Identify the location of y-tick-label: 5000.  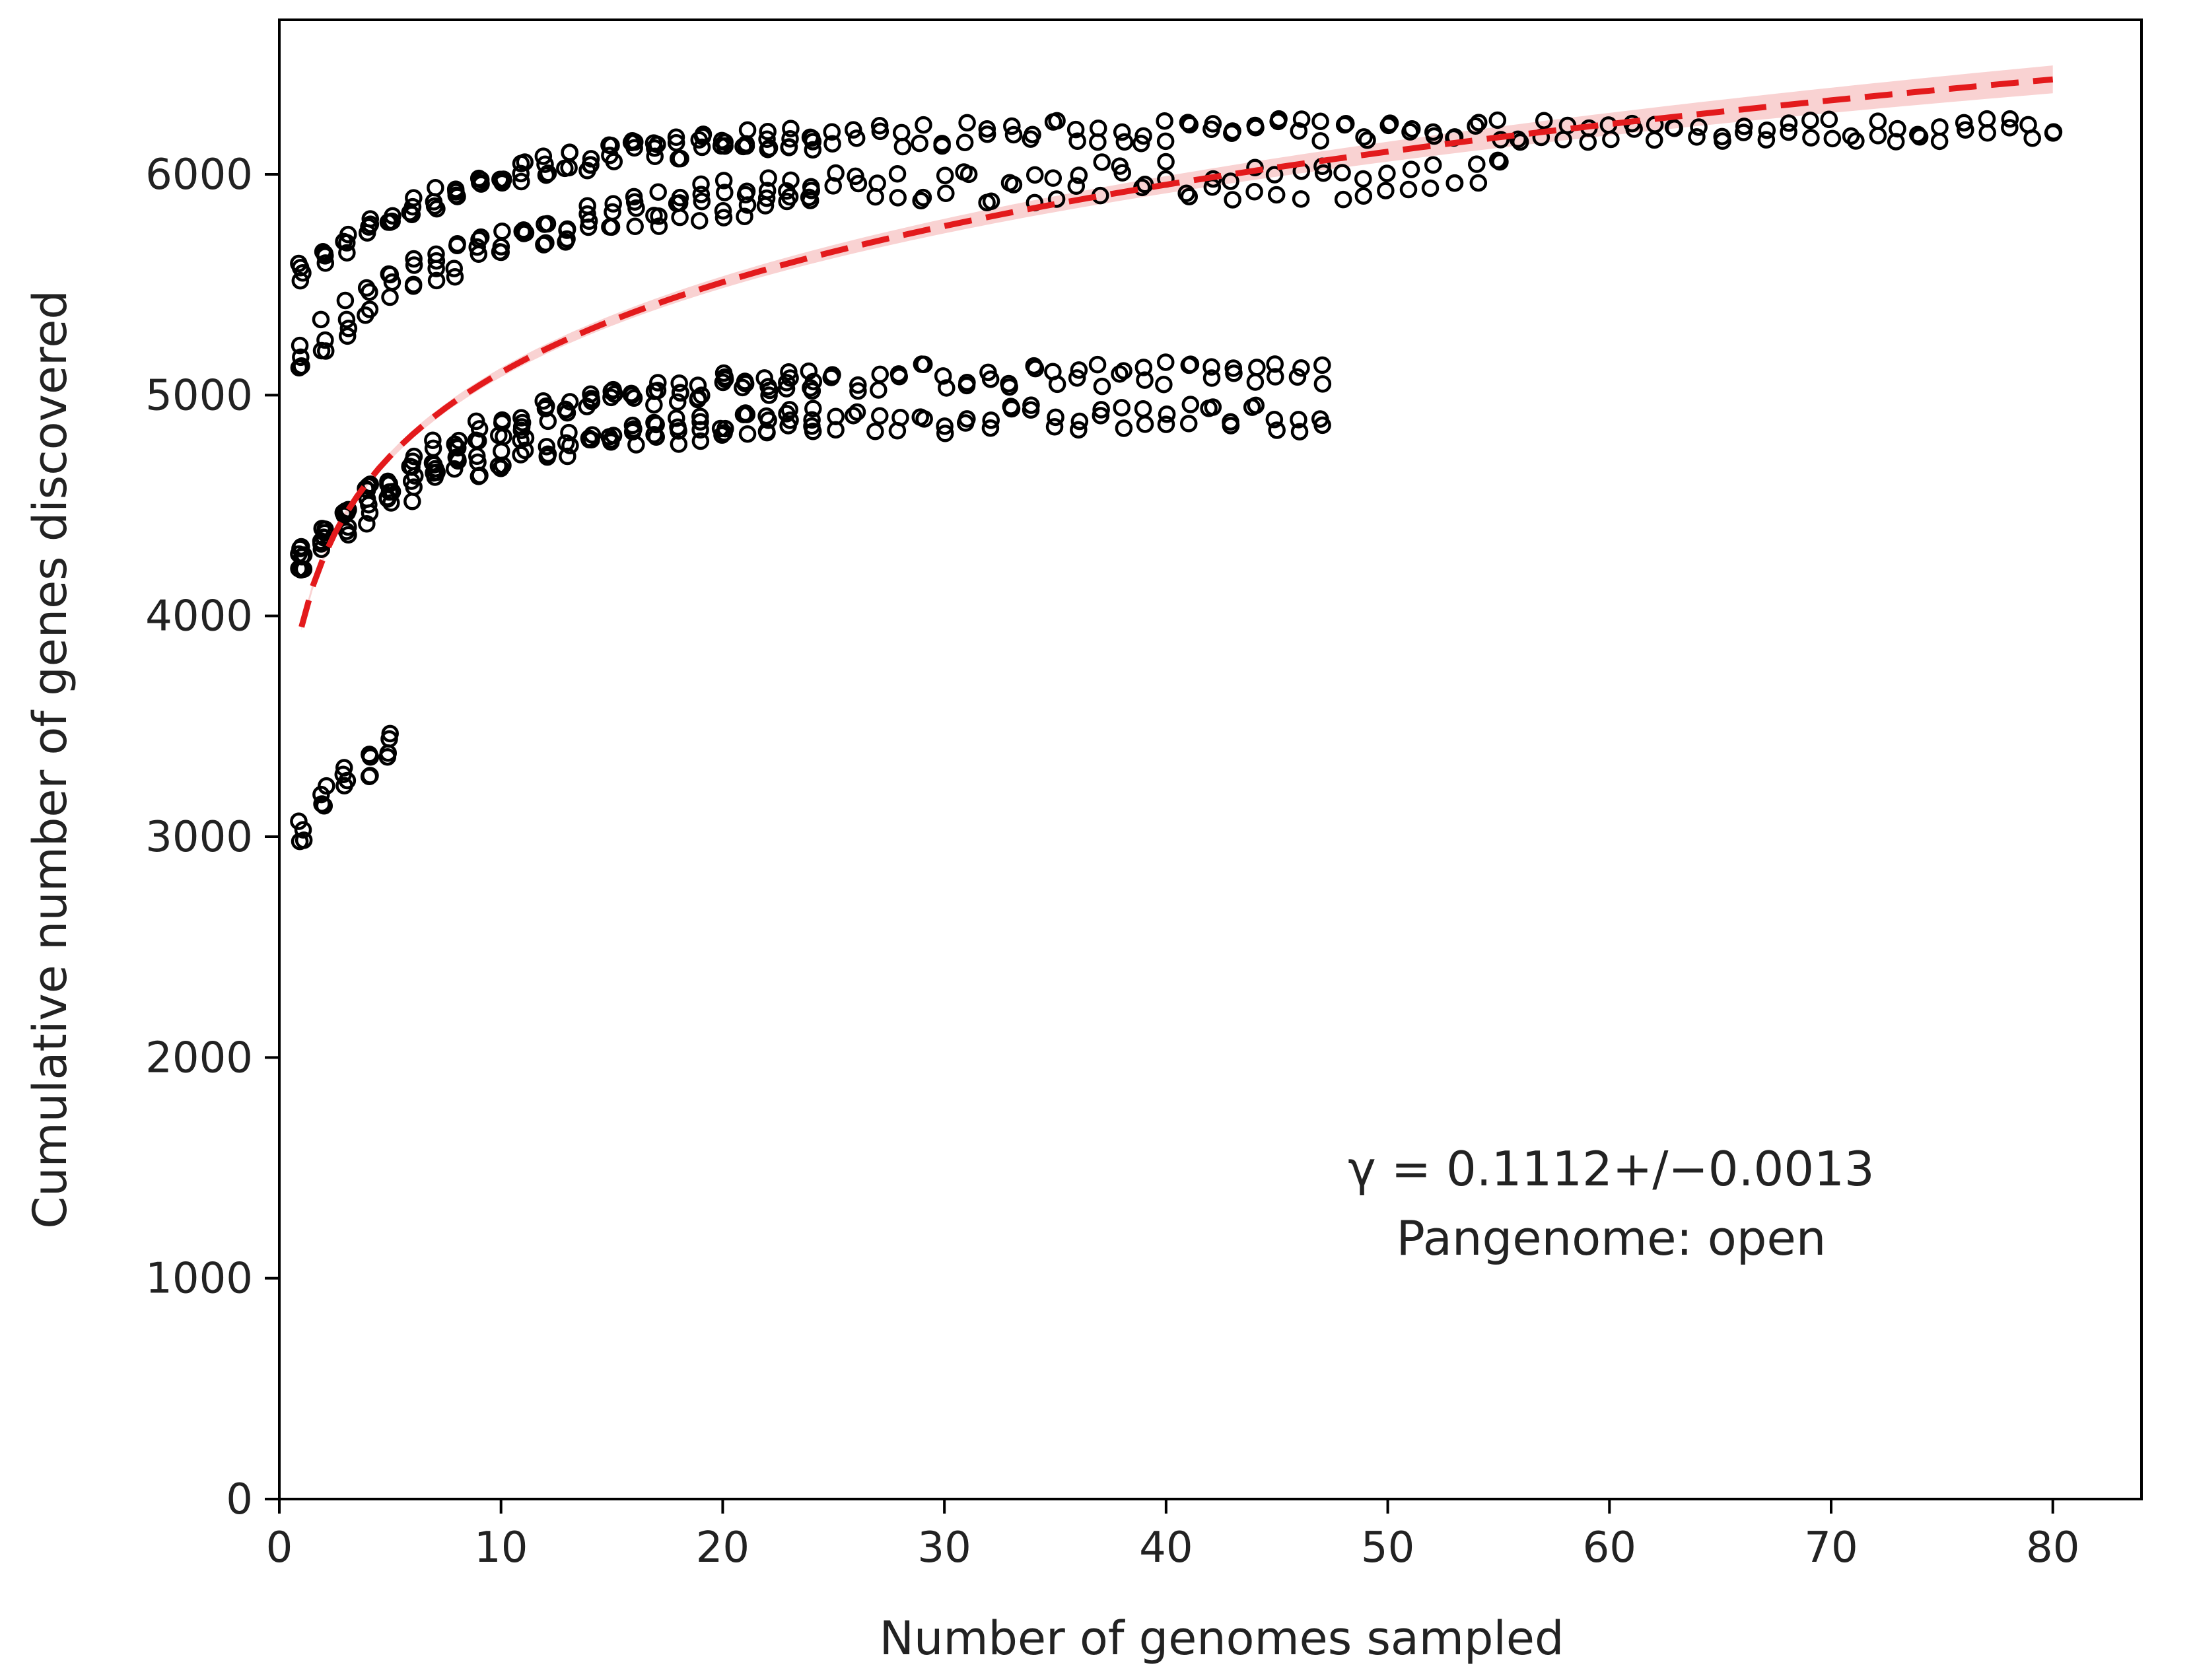
(199, 395).